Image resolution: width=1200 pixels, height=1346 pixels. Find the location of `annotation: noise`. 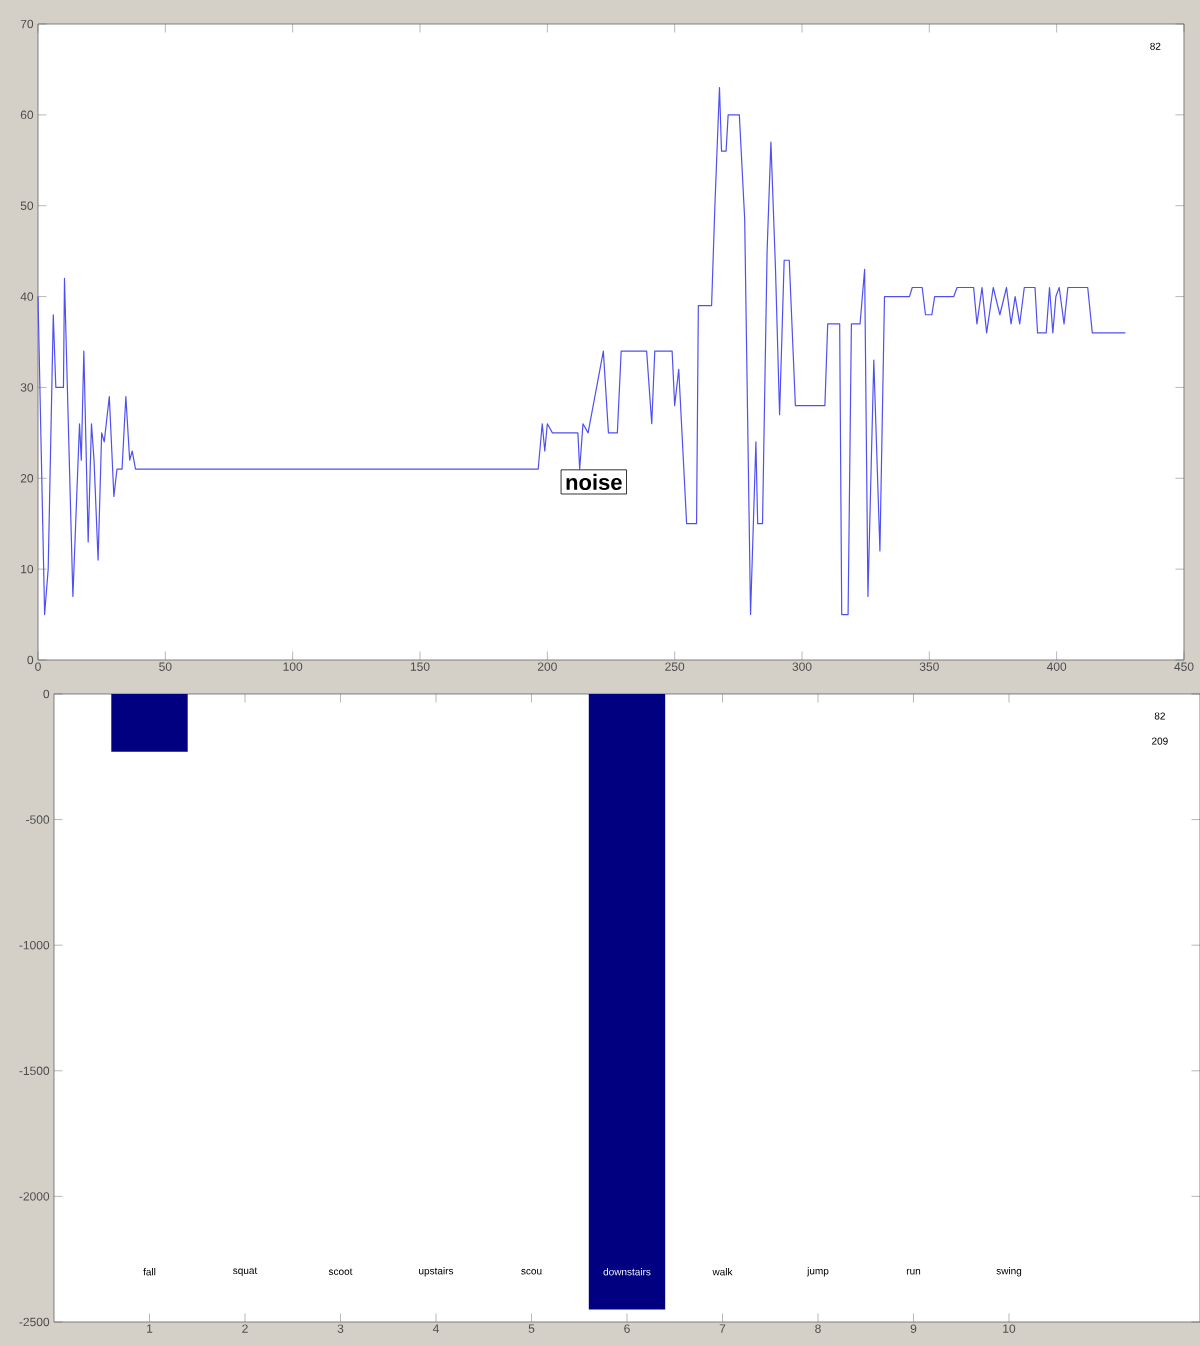

annotation: noise is located at coordinates (594, 481).